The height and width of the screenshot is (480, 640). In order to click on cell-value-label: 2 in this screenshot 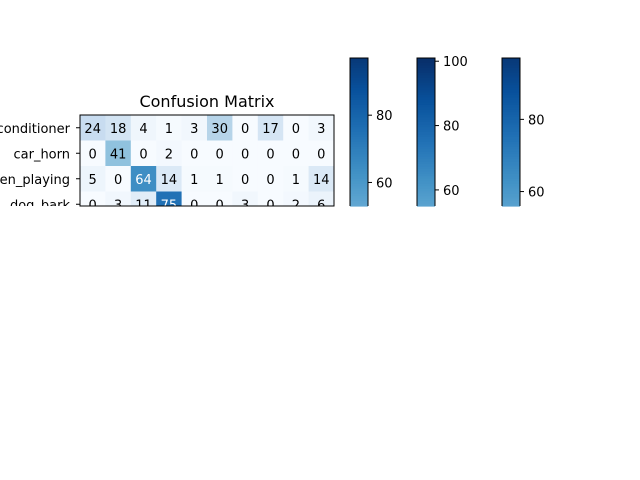, I will do `click(296, 205)`.